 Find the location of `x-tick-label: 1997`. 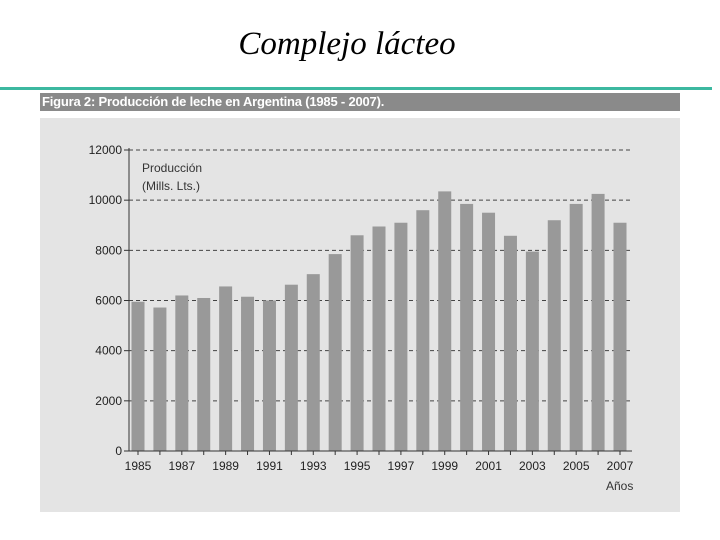

x-tick-label: 1997 is located at coordinates (401, 466).